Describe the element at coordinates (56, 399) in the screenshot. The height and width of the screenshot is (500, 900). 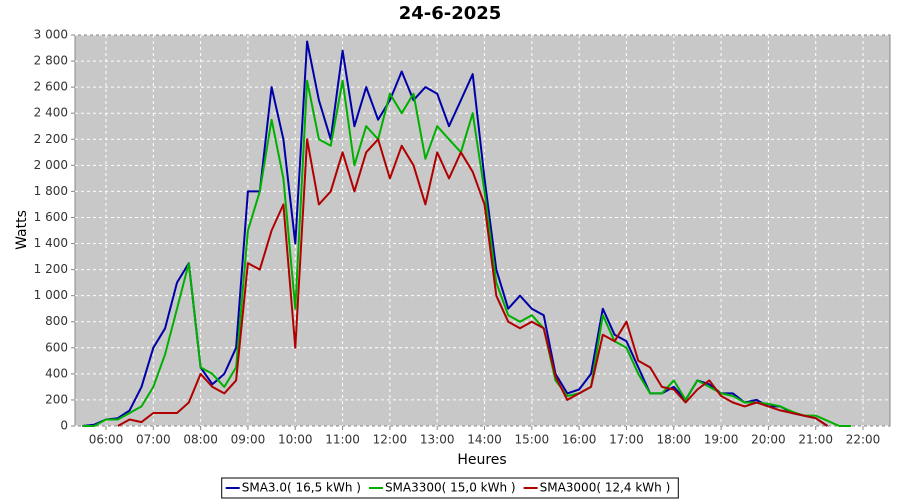
I see `y-tick-label: 200` at that location.